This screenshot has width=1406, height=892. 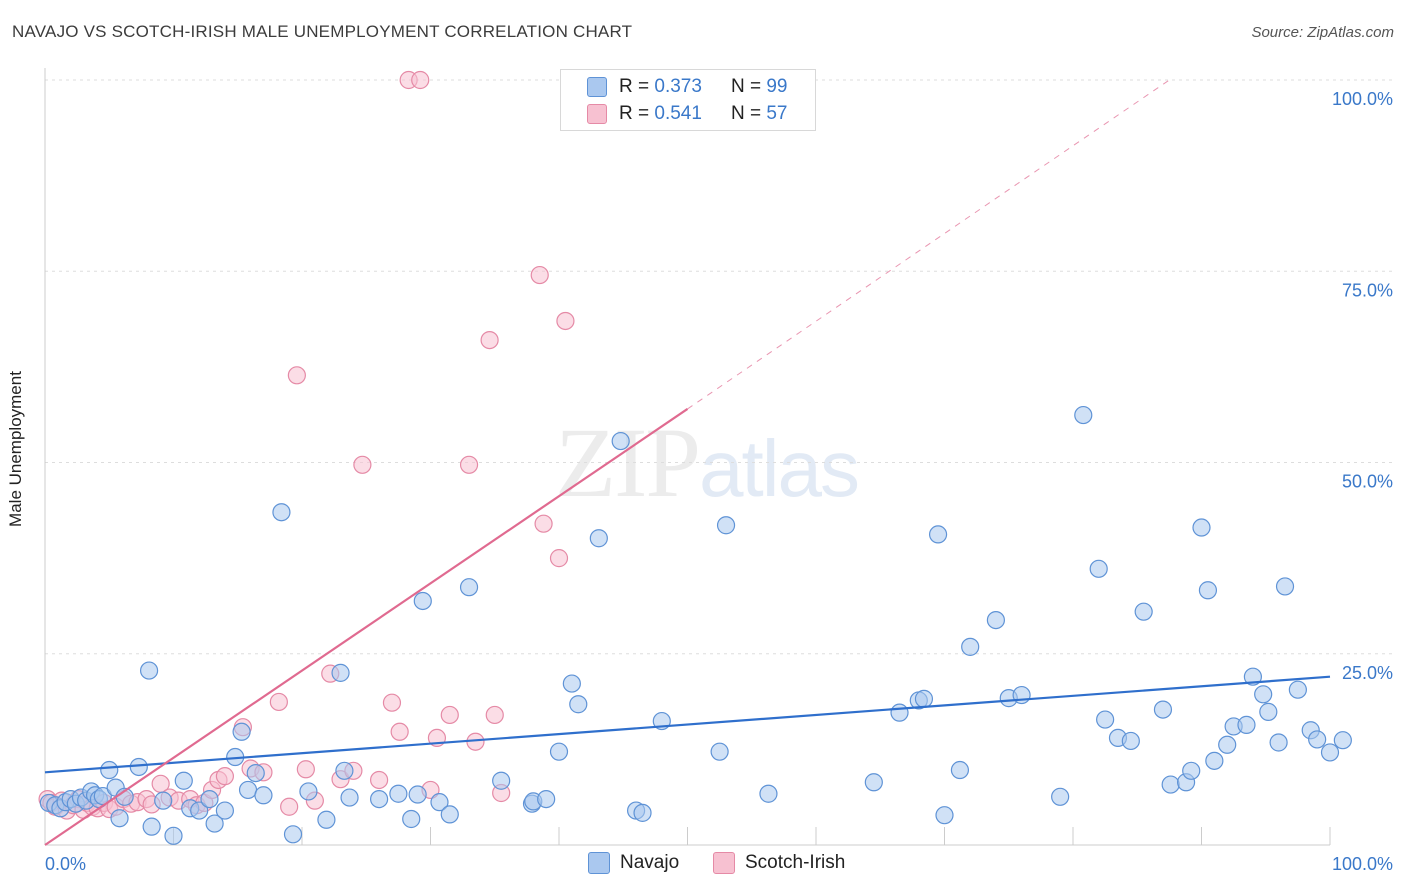 I want to click on y-tick-label: 50.0%, so click(x=1367, y=482).